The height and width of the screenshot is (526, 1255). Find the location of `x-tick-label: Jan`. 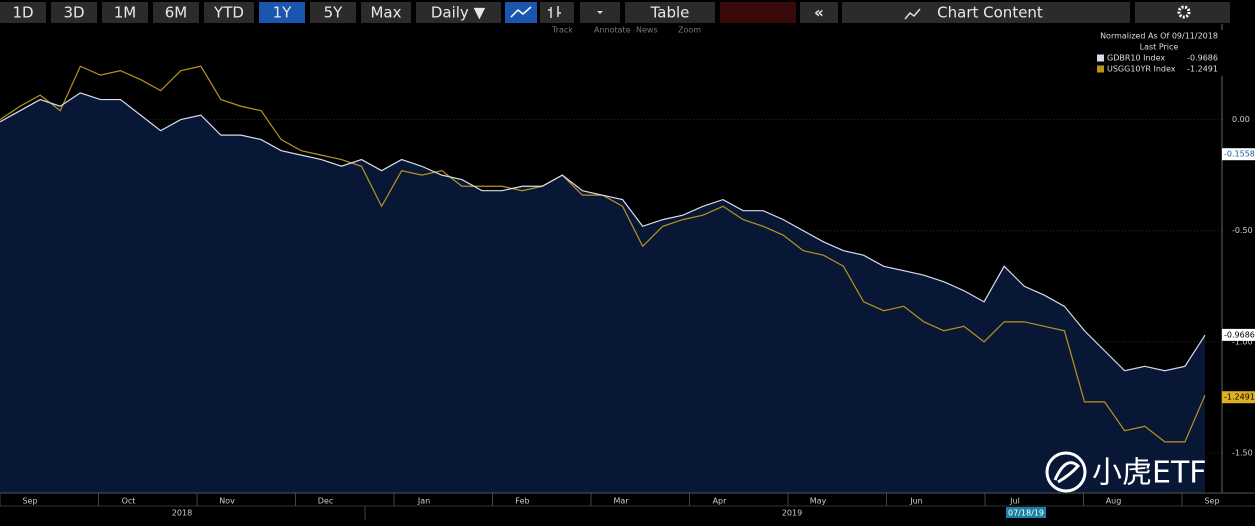

x-tick-label: Jan is located at coordinates (423, 501).